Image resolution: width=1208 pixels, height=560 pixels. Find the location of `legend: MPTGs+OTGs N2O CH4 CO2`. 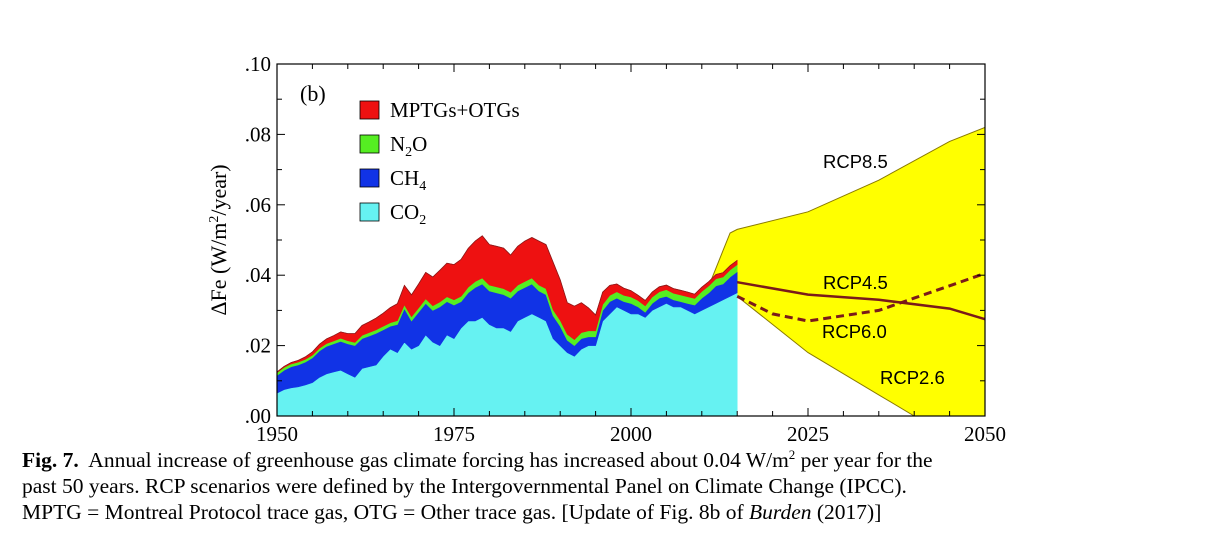

legend: MPTGs+OTGs N2O CH4 CO2 is located at coordinates (439, 163).